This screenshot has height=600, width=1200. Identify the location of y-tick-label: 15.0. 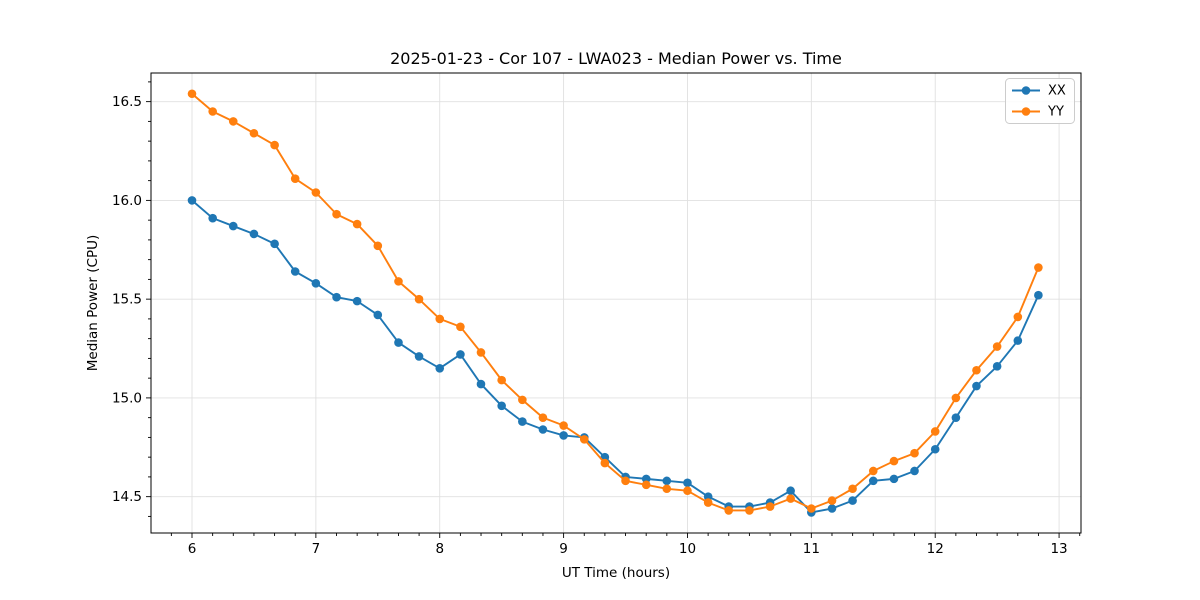
(127, 398).